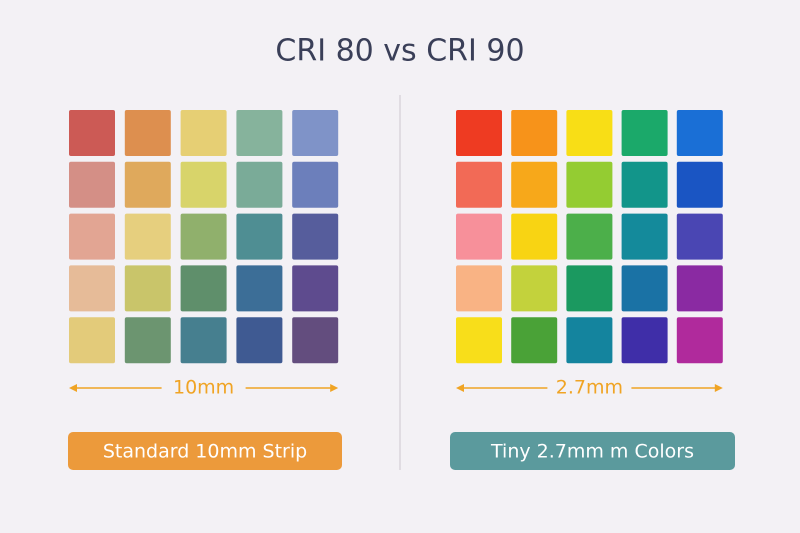 The image size is (800, 533). Describe the element at coordinates (399, 51) in the screenshot. I see `title: CRI 80 vs CRI 90` at that location.